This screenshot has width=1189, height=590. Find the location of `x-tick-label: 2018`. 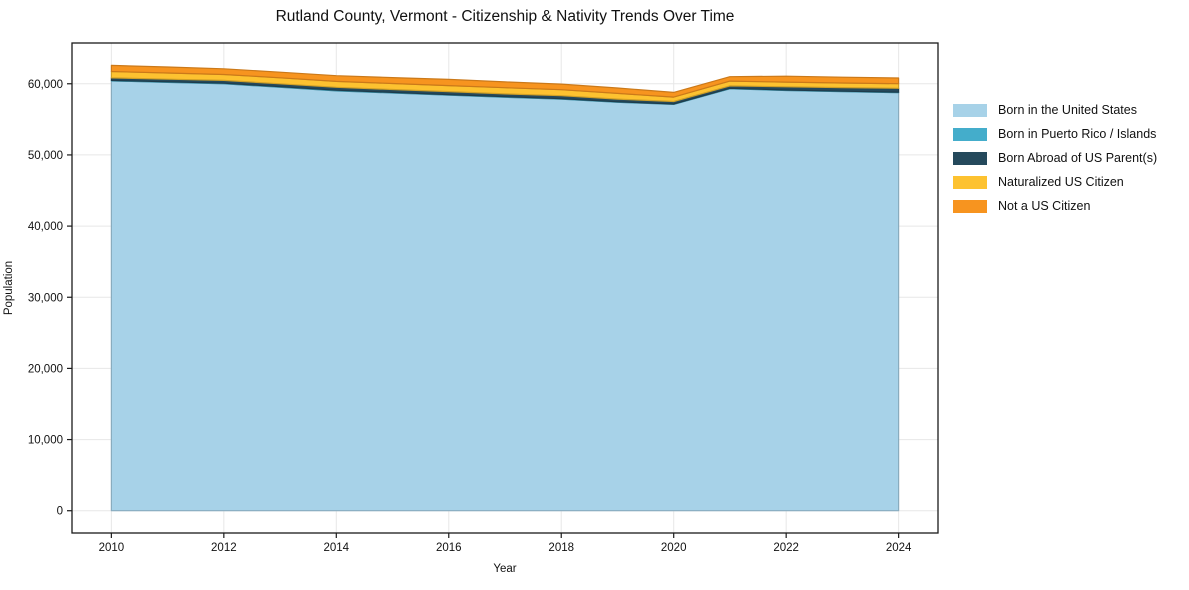

x-tick-label: 2018 is located at coordinates (561, 548).